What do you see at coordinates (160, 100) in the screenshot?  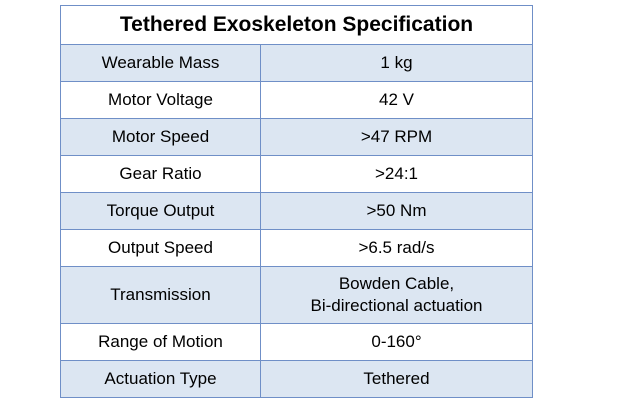 I see `row-label: Motor Voltage` at bounding box center [160, 100].